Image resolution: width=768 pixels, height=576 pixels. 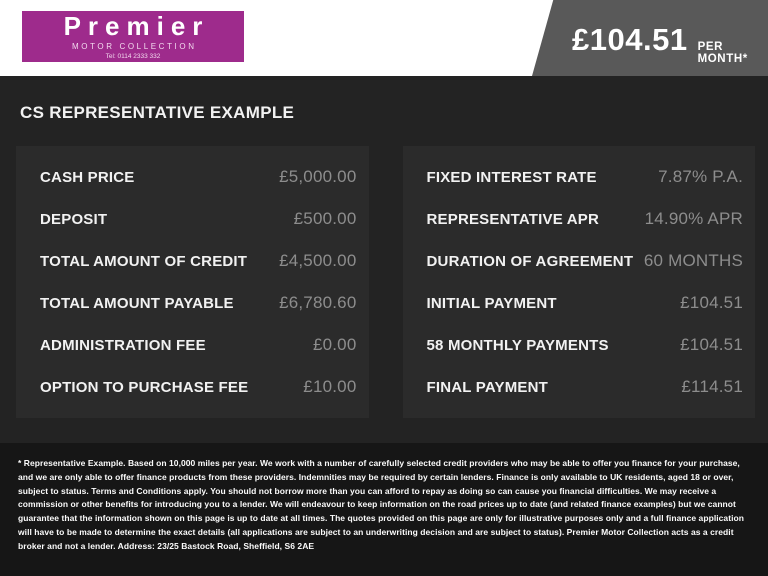 I want to click on table-row: CASH PRICE £5,000.00, so click(x=198, y=177).